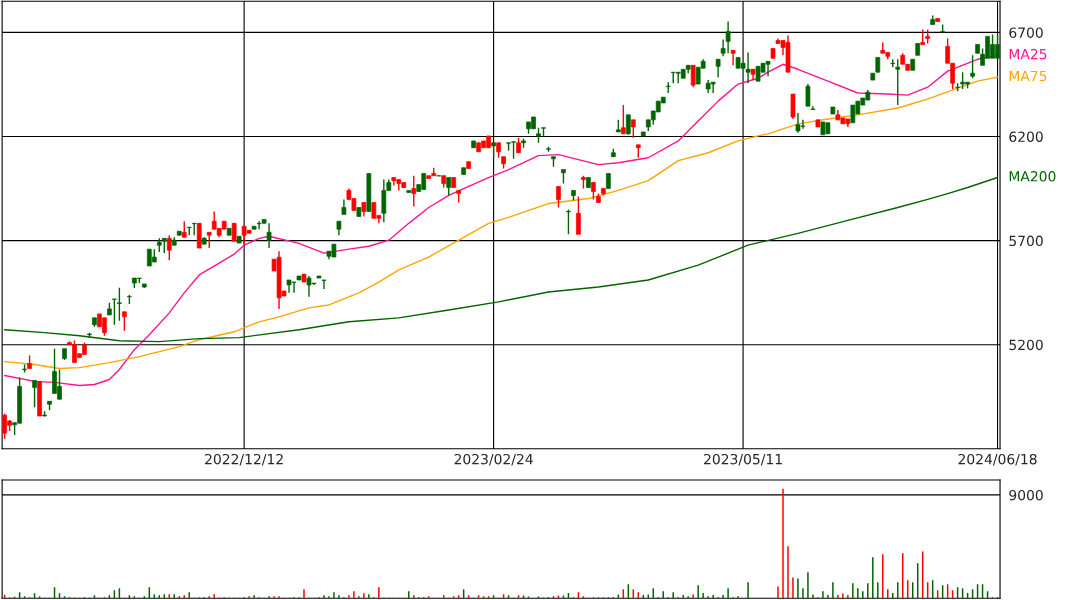 The image size is (1065, 600). Describe the element at coordinates (743, 459) in the screenshot. I see `x-tick-label: 2023/05/11` at that location.